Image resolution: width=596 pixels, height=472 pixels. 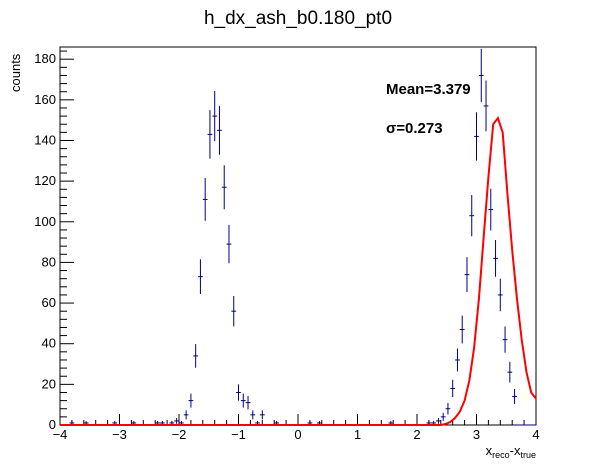 What do you see at coordinates (45, 180) in the screenshot?
I see `y-tick-label: 120` at bounding box center [45, 180].